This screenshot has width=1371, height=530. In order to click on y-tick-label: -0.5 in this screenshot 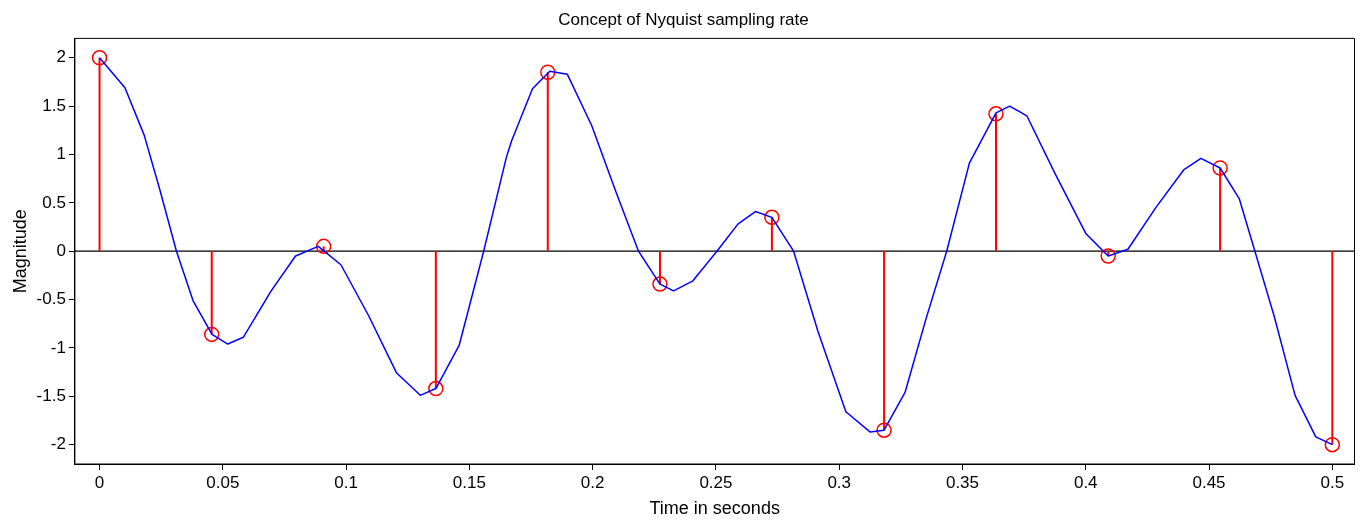, I will do `click(51, 299)`.